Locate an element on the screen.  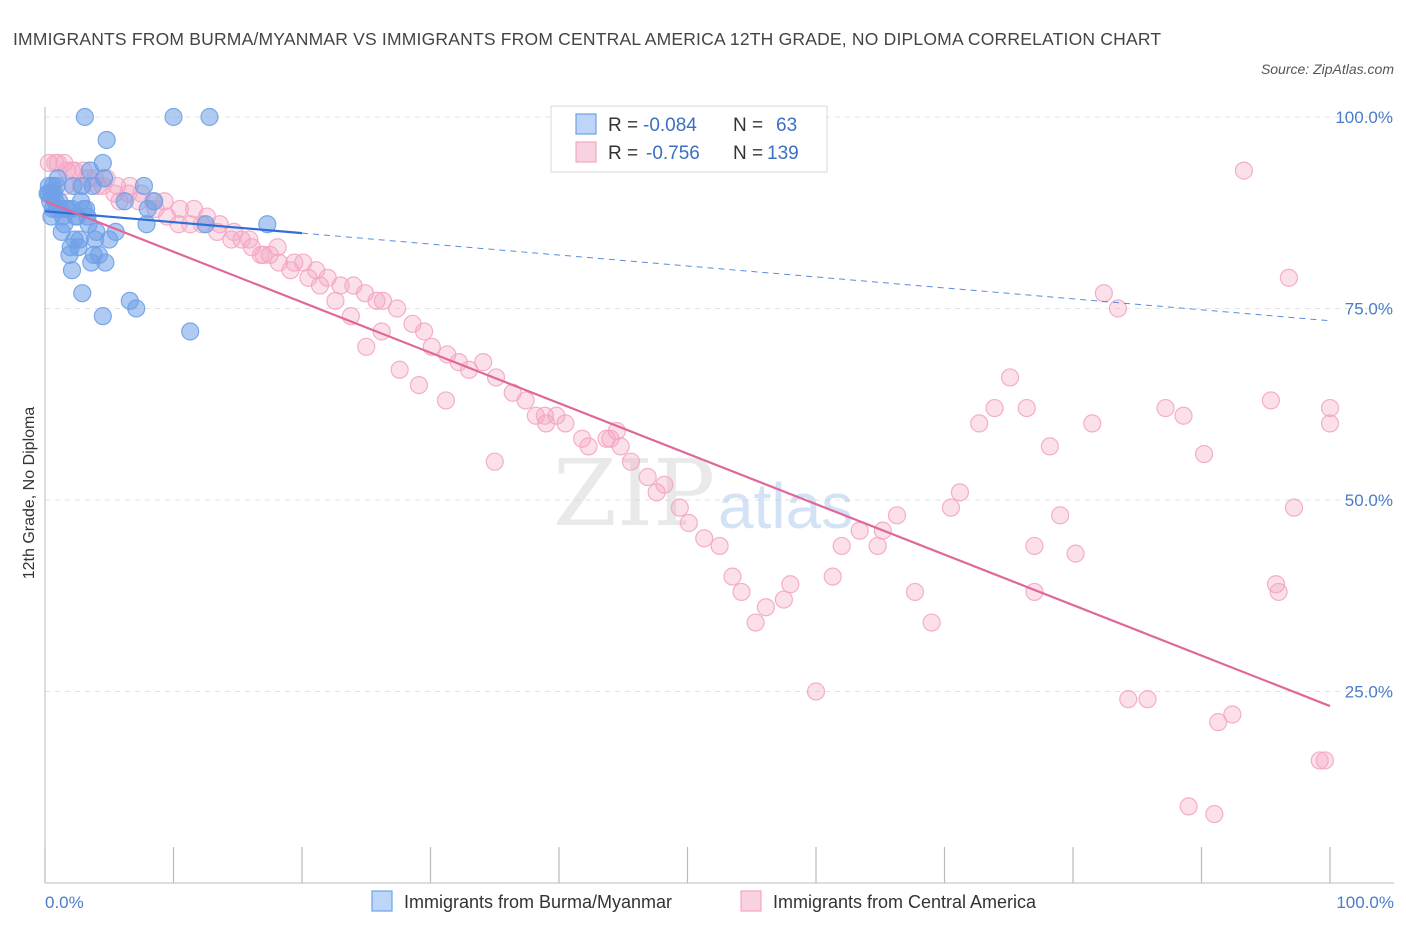
stats-swatch-burma is located at coordinates (586, 124).